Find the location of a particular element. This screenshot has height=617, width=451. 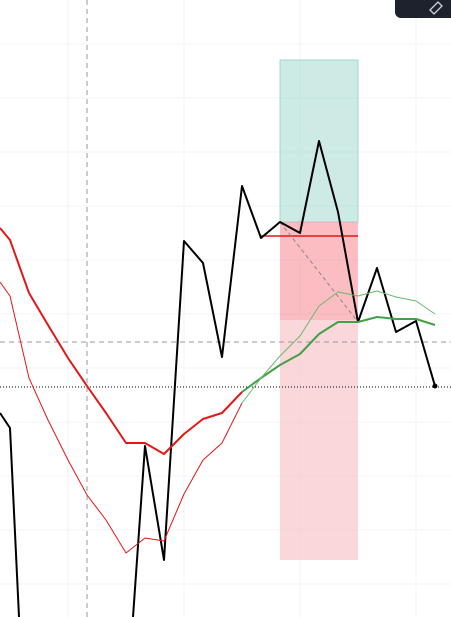

ma-fast-green is located at coordinates (338, 354).